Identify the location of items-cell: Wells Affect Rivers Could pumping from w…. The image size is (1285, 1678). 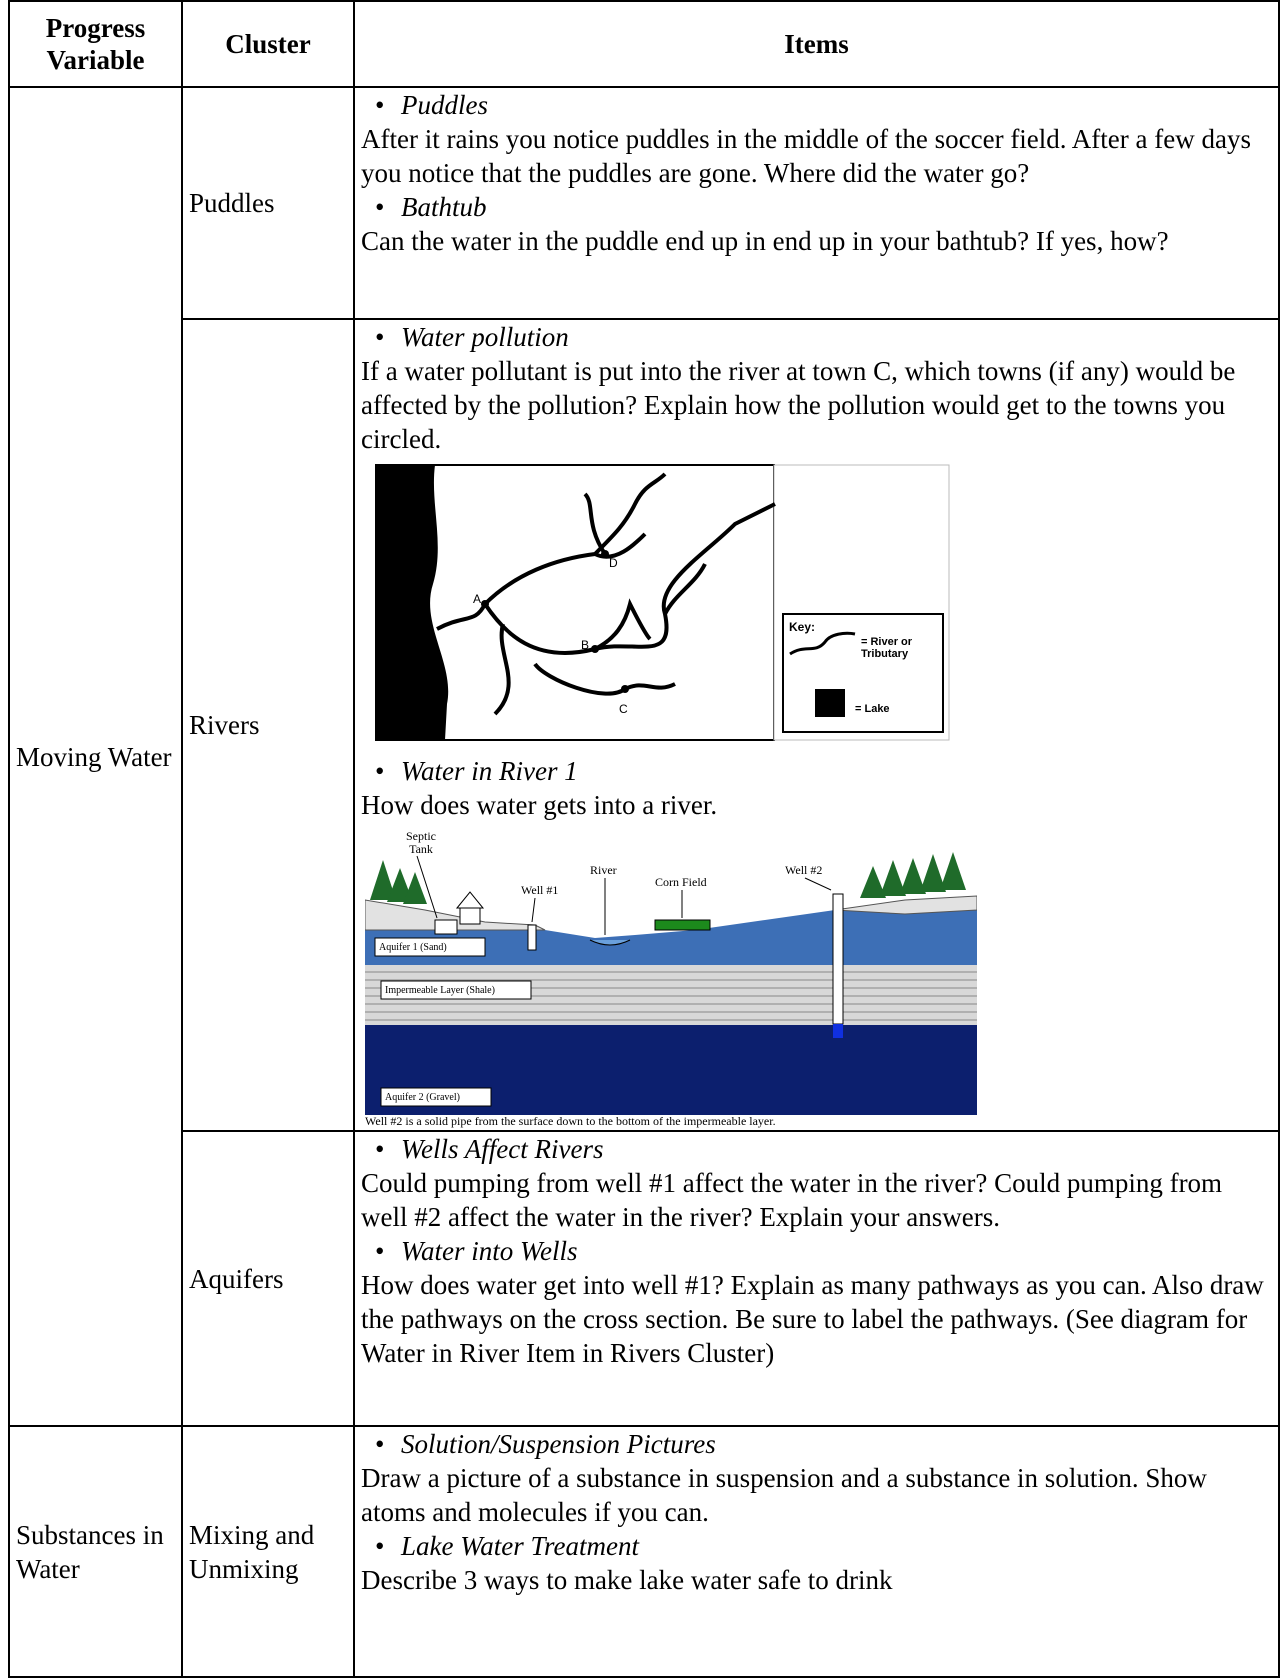
(816, 1278).